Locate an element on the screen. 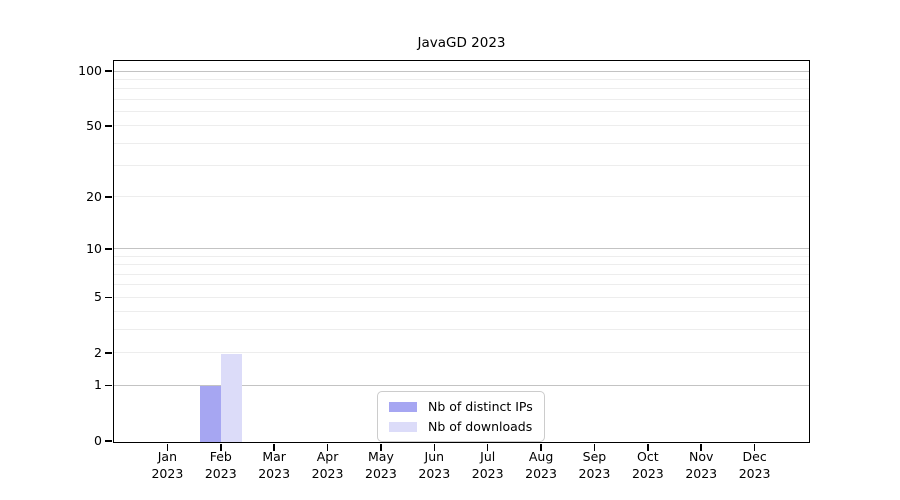  legend-label-downloads: Nb of downloads is located at coordinates (480, 426).